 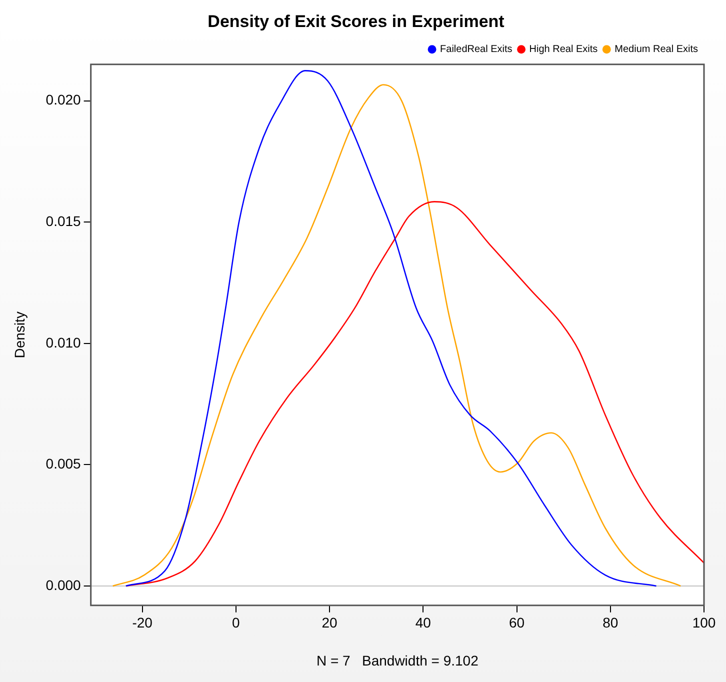 What do you see at coordinates (64, 342) in the screenshot?
I see `y-tick-label: 0.010` at bounding box center [64, 342].